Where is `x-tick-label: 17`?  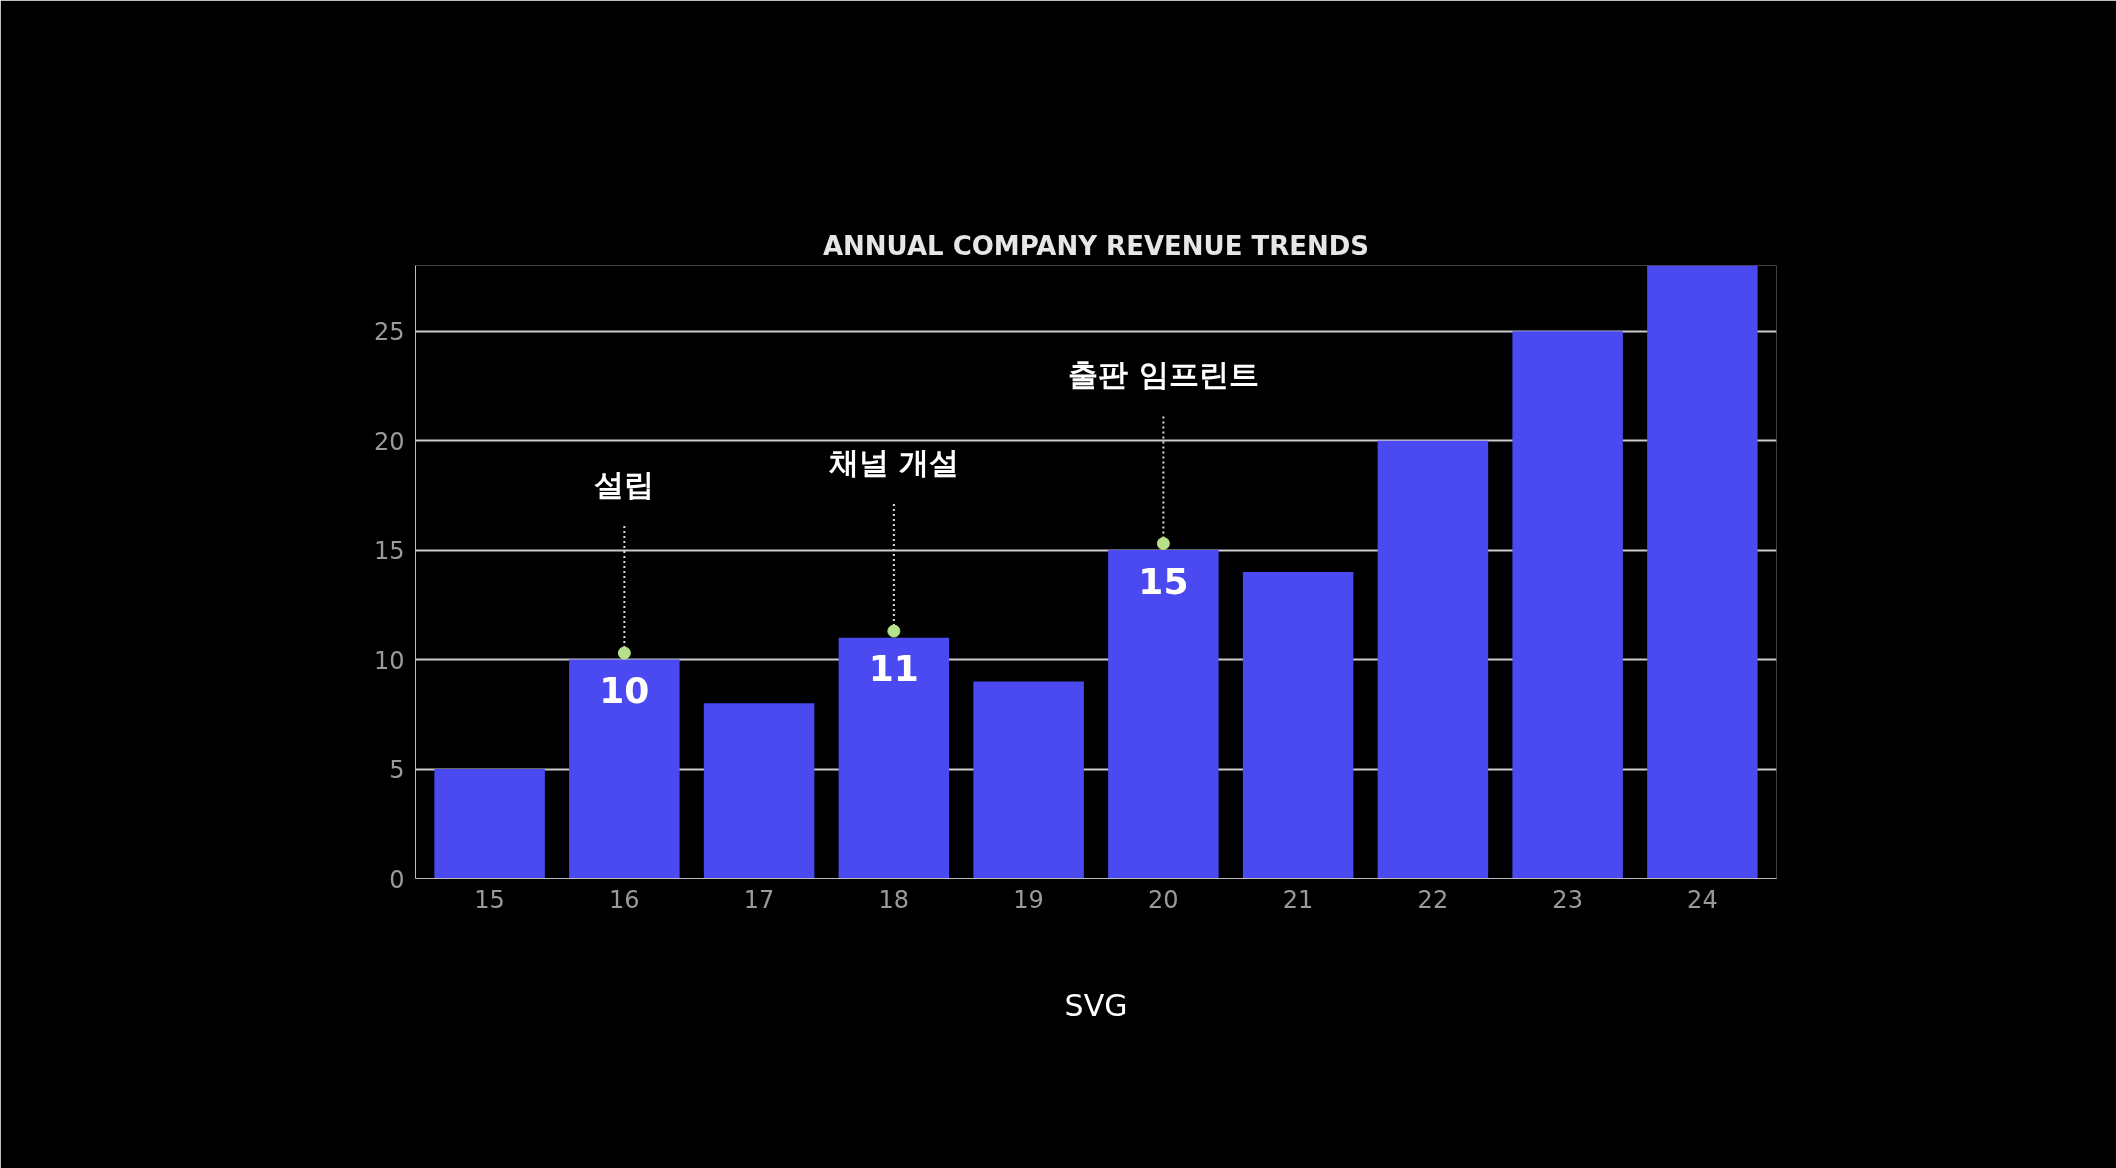
x-tick-label: 17 is located at coordinates (759, 899).